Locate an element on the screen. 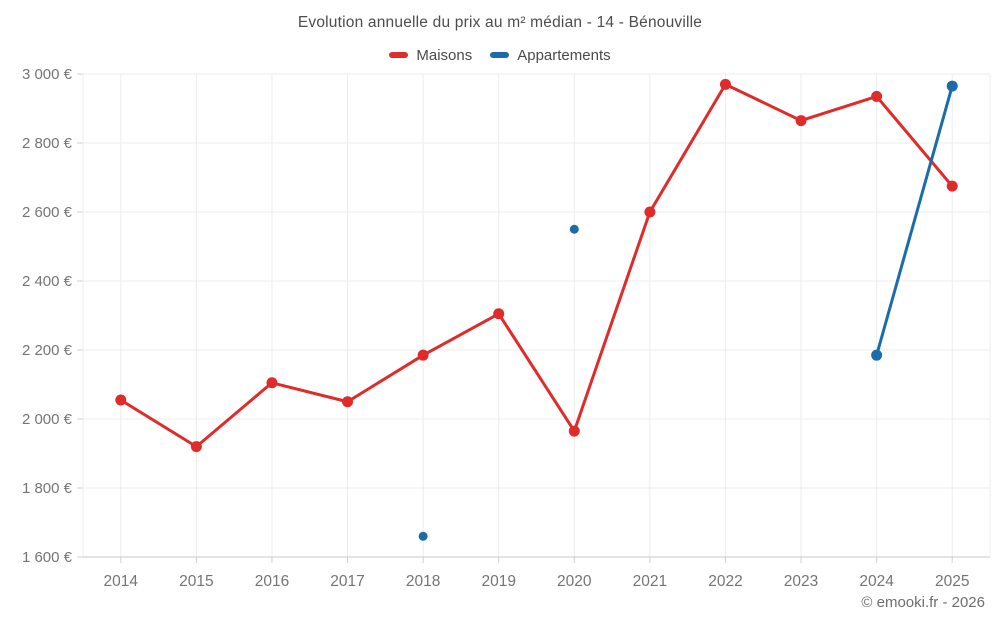  x-tick-label: 2023 is located at coordinates (801, 581).